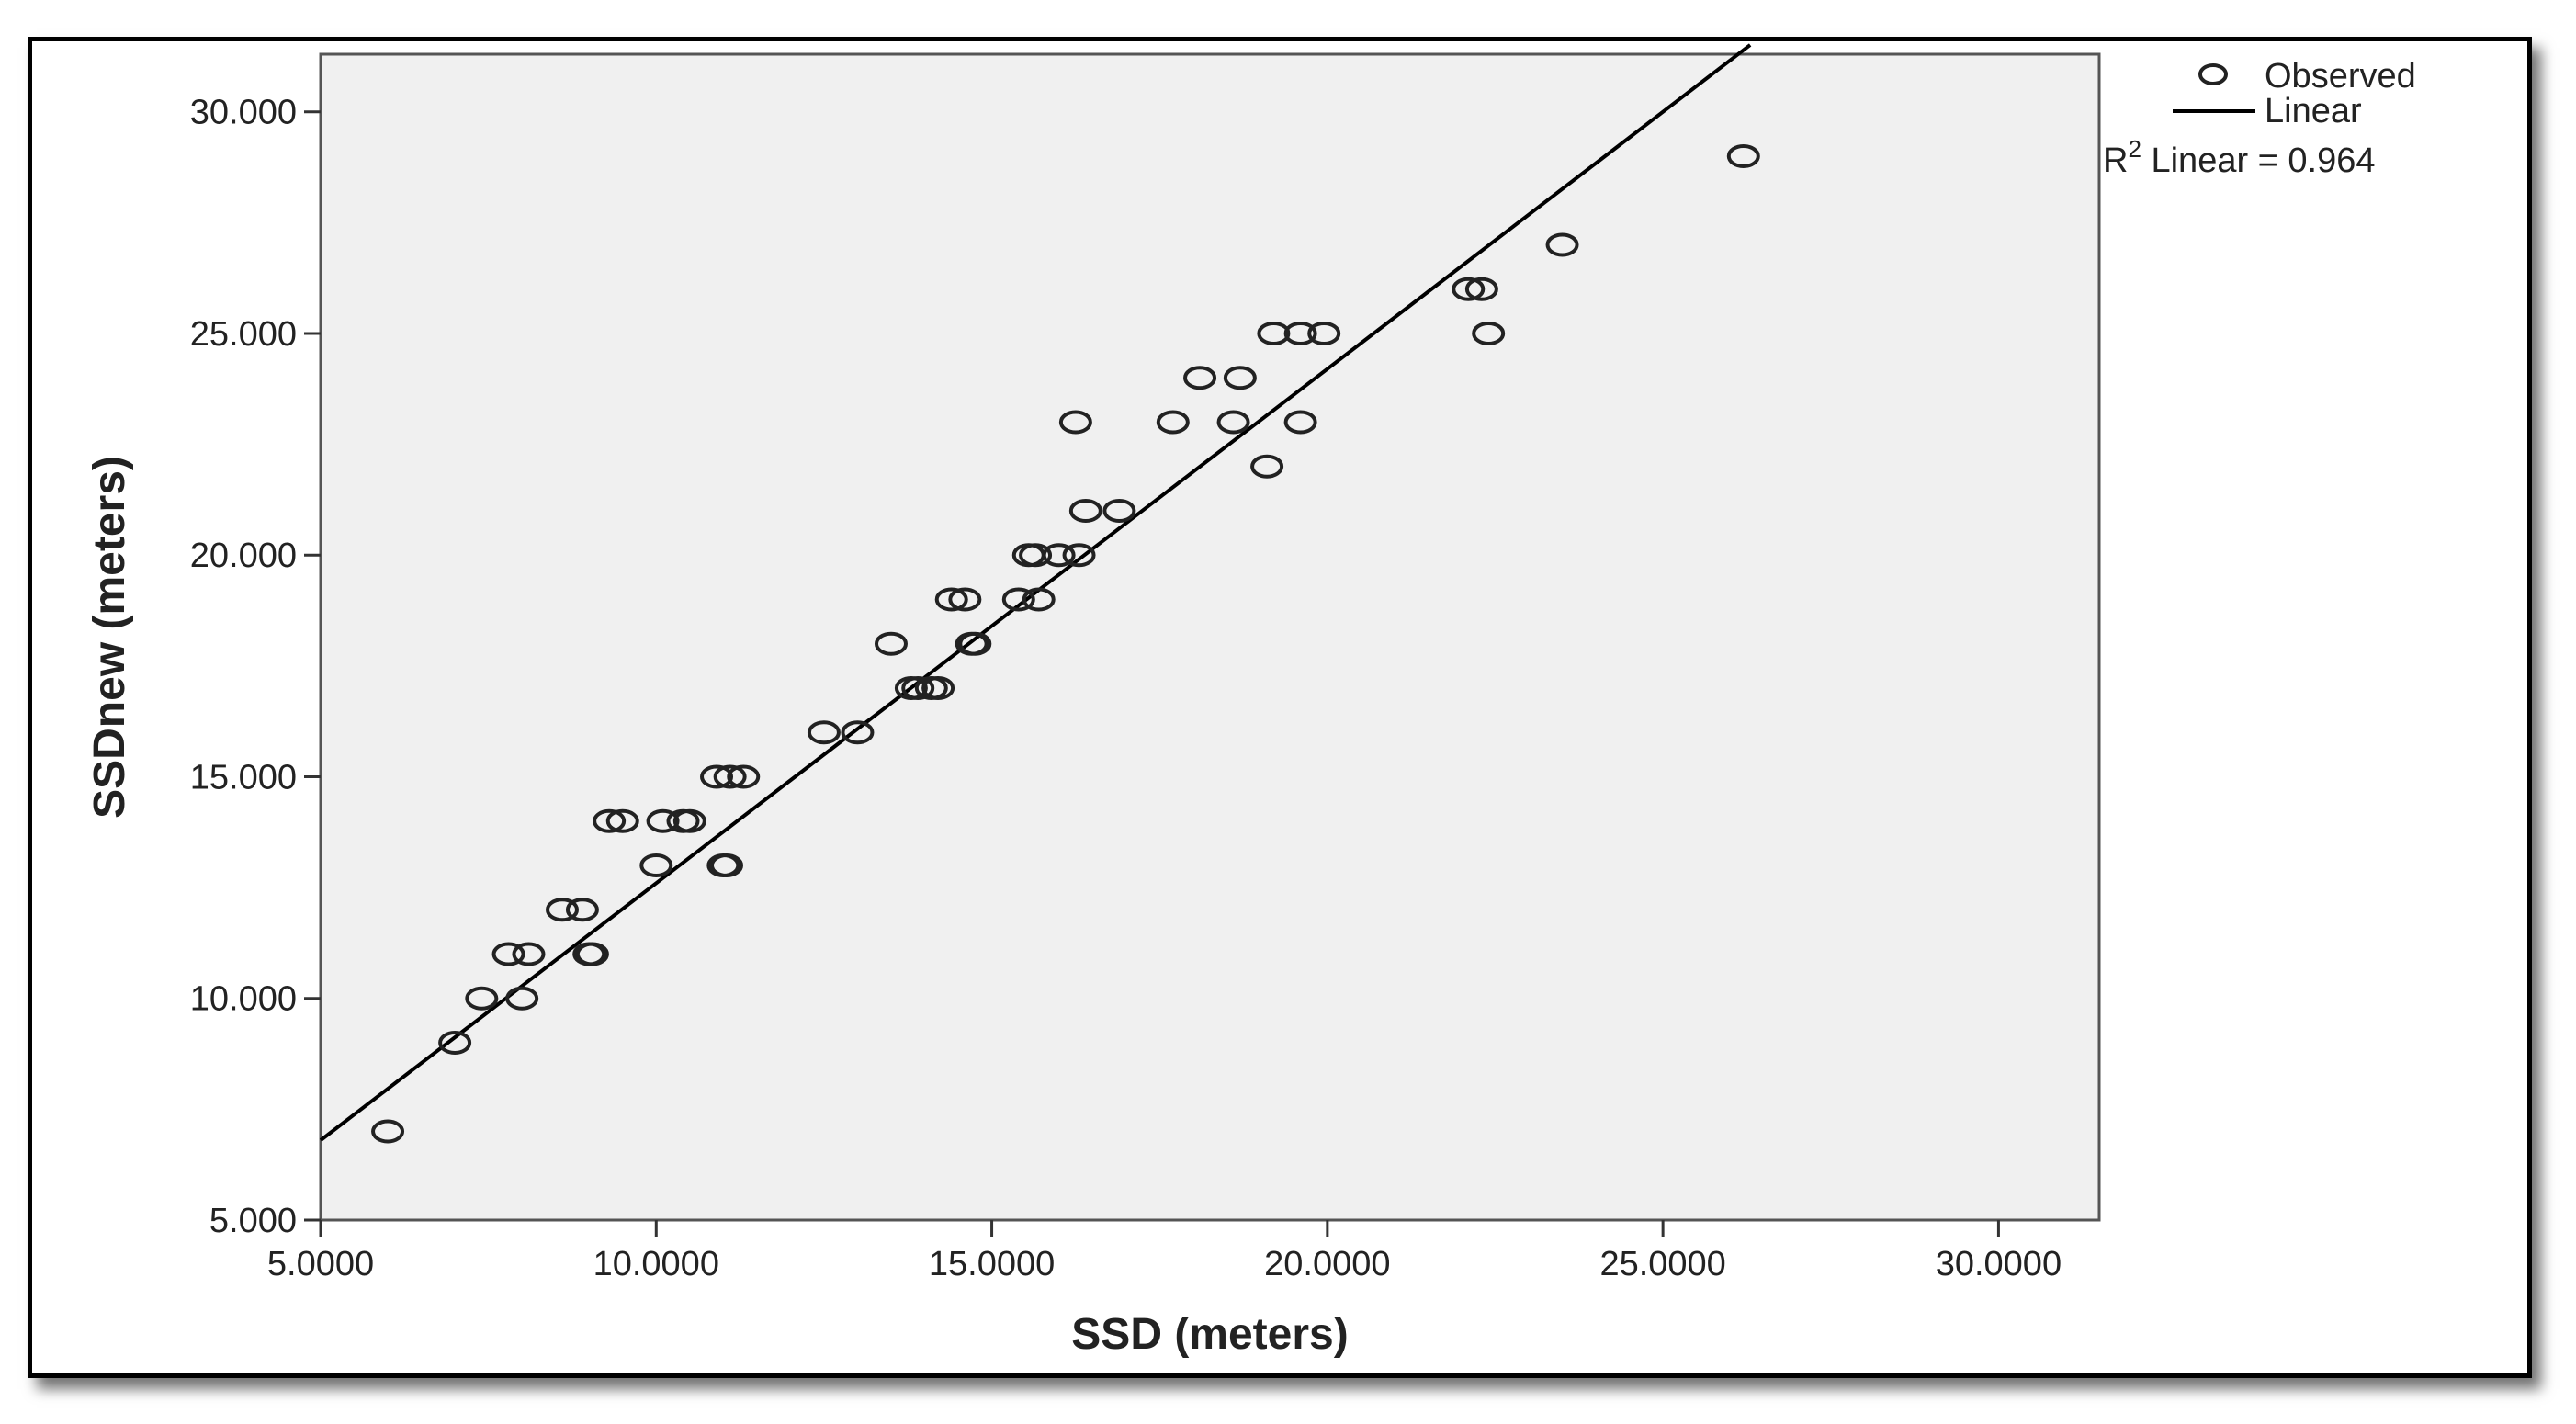  Describe the element at coordinates (243, 556) in the screenshot. I see `y-tick-label: 20.000` at that location.